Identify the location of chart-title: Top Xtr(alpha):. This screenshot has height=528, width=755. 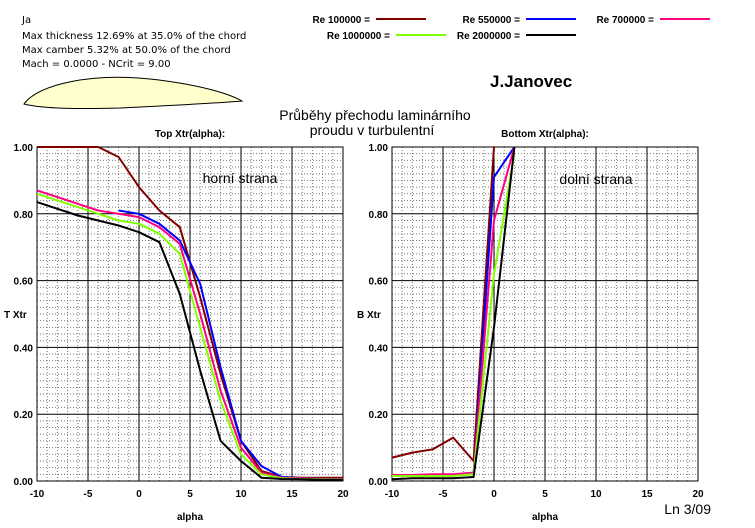
(190, 134).